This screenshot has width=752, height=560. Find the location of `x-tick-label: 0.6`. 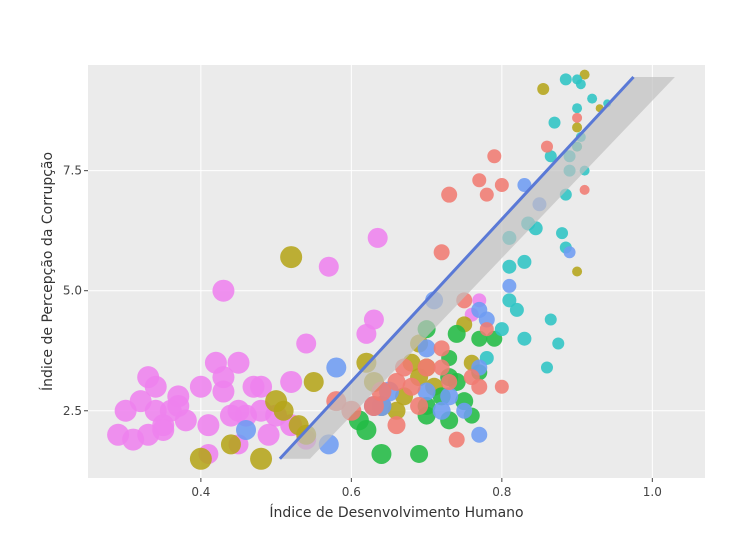

x-tick-label: 0.6 is located at coordinates (351, 492).